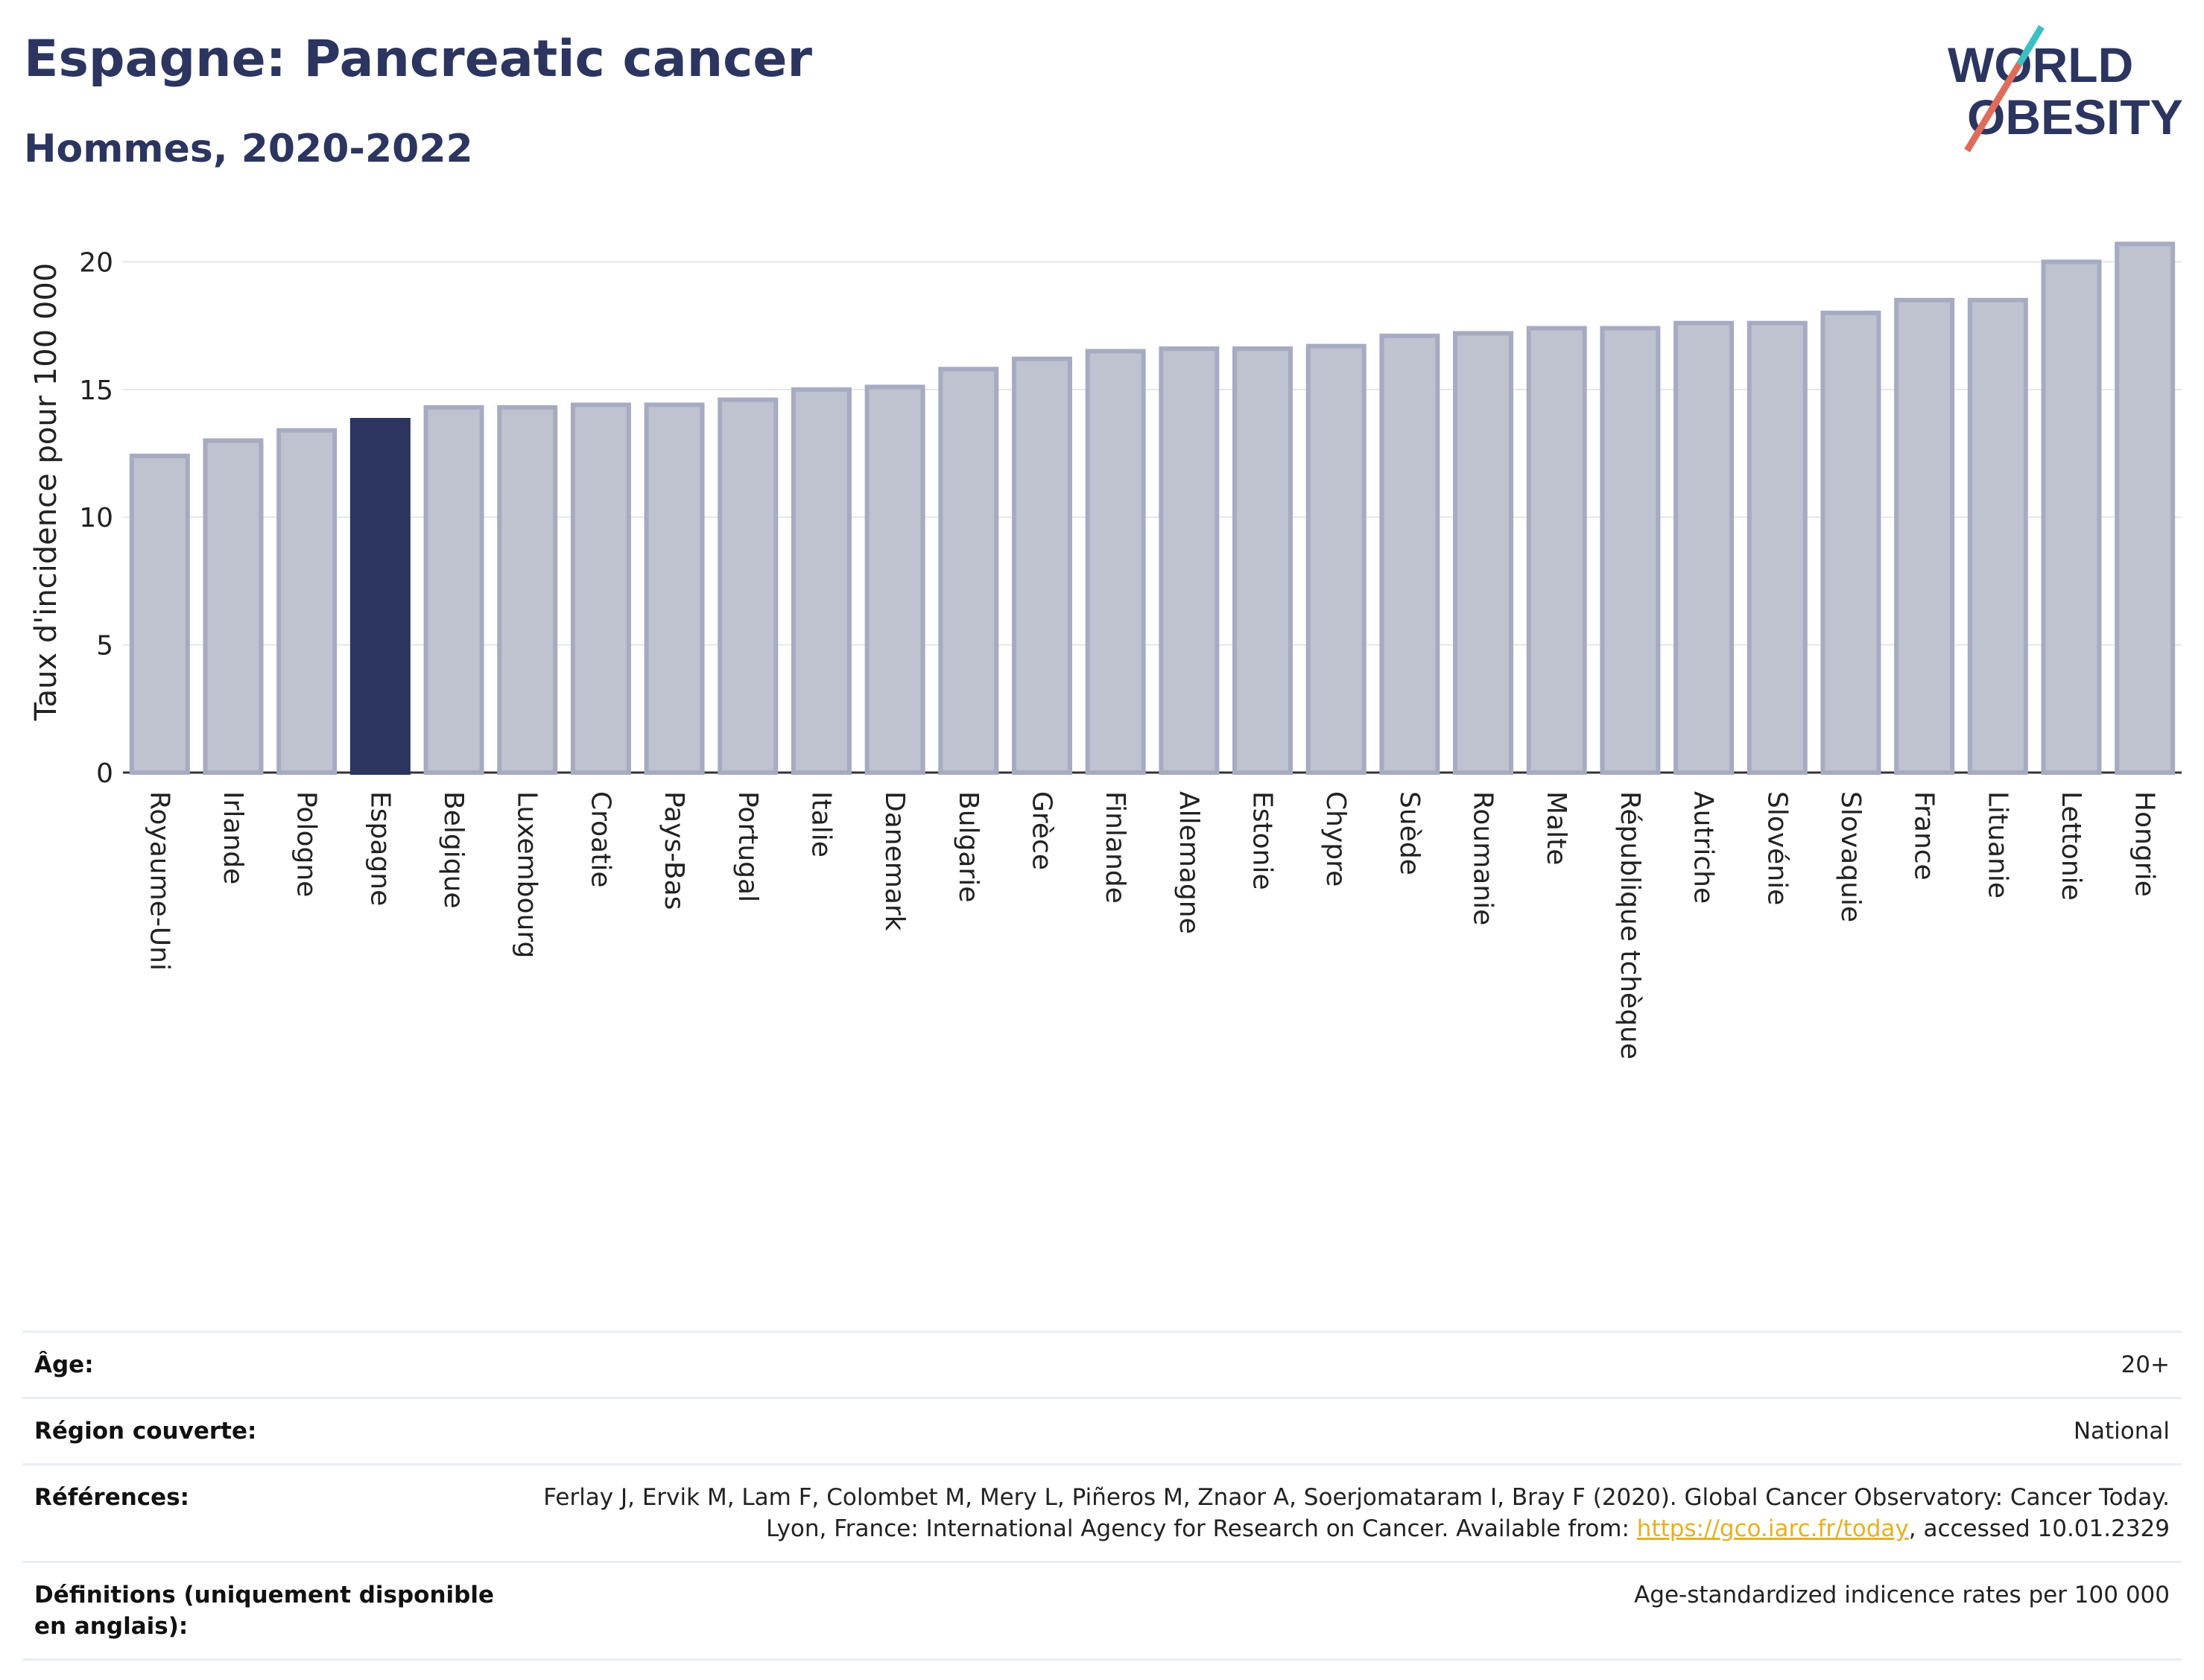  Describe the element at coordinates (1483, 858) in the screenshot. I see `x-tick-label: Roumanie` at that location.